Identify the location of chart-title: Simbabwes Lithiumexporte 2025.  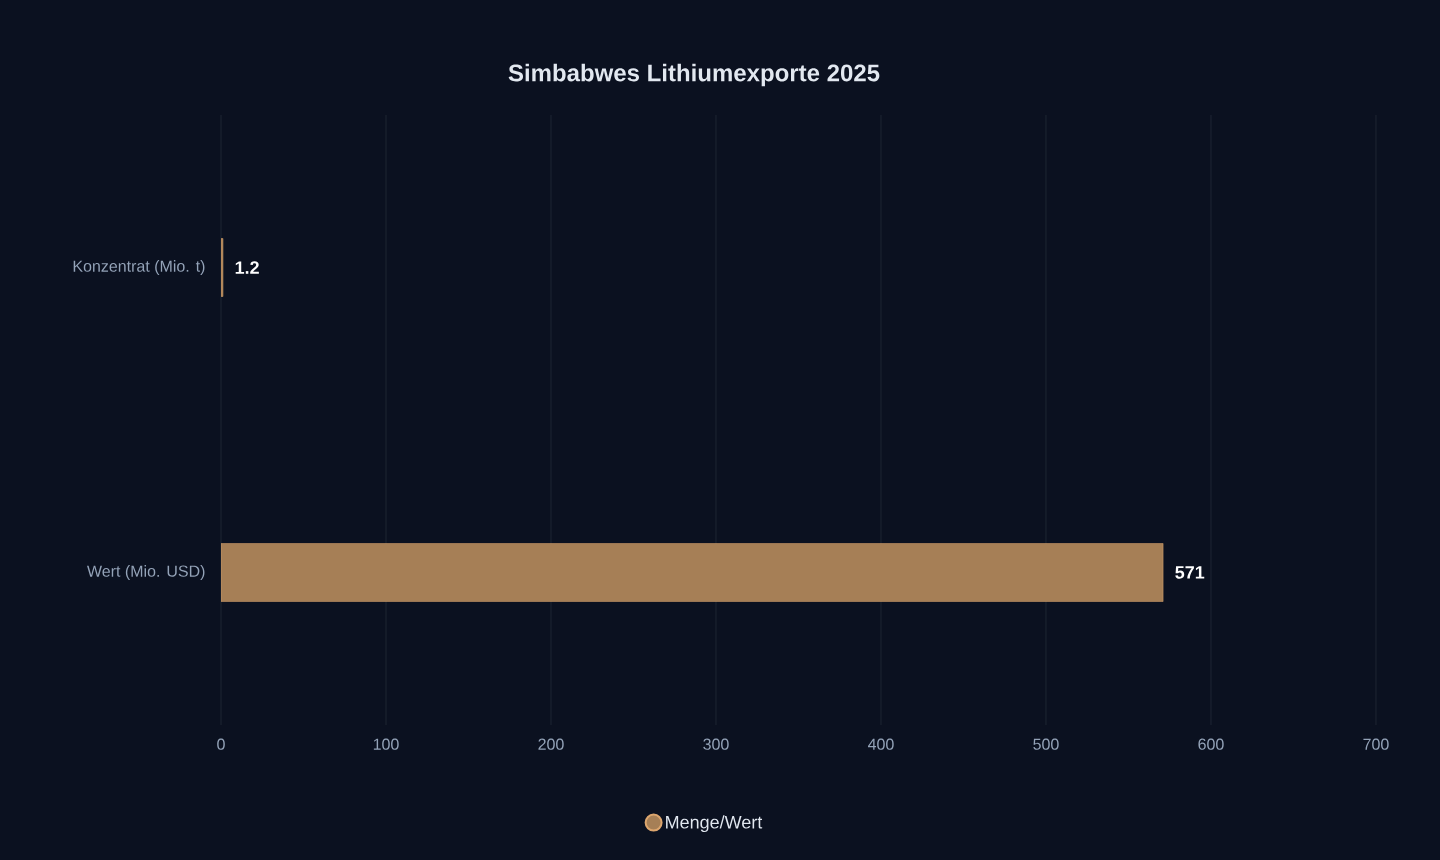
(694, 75).